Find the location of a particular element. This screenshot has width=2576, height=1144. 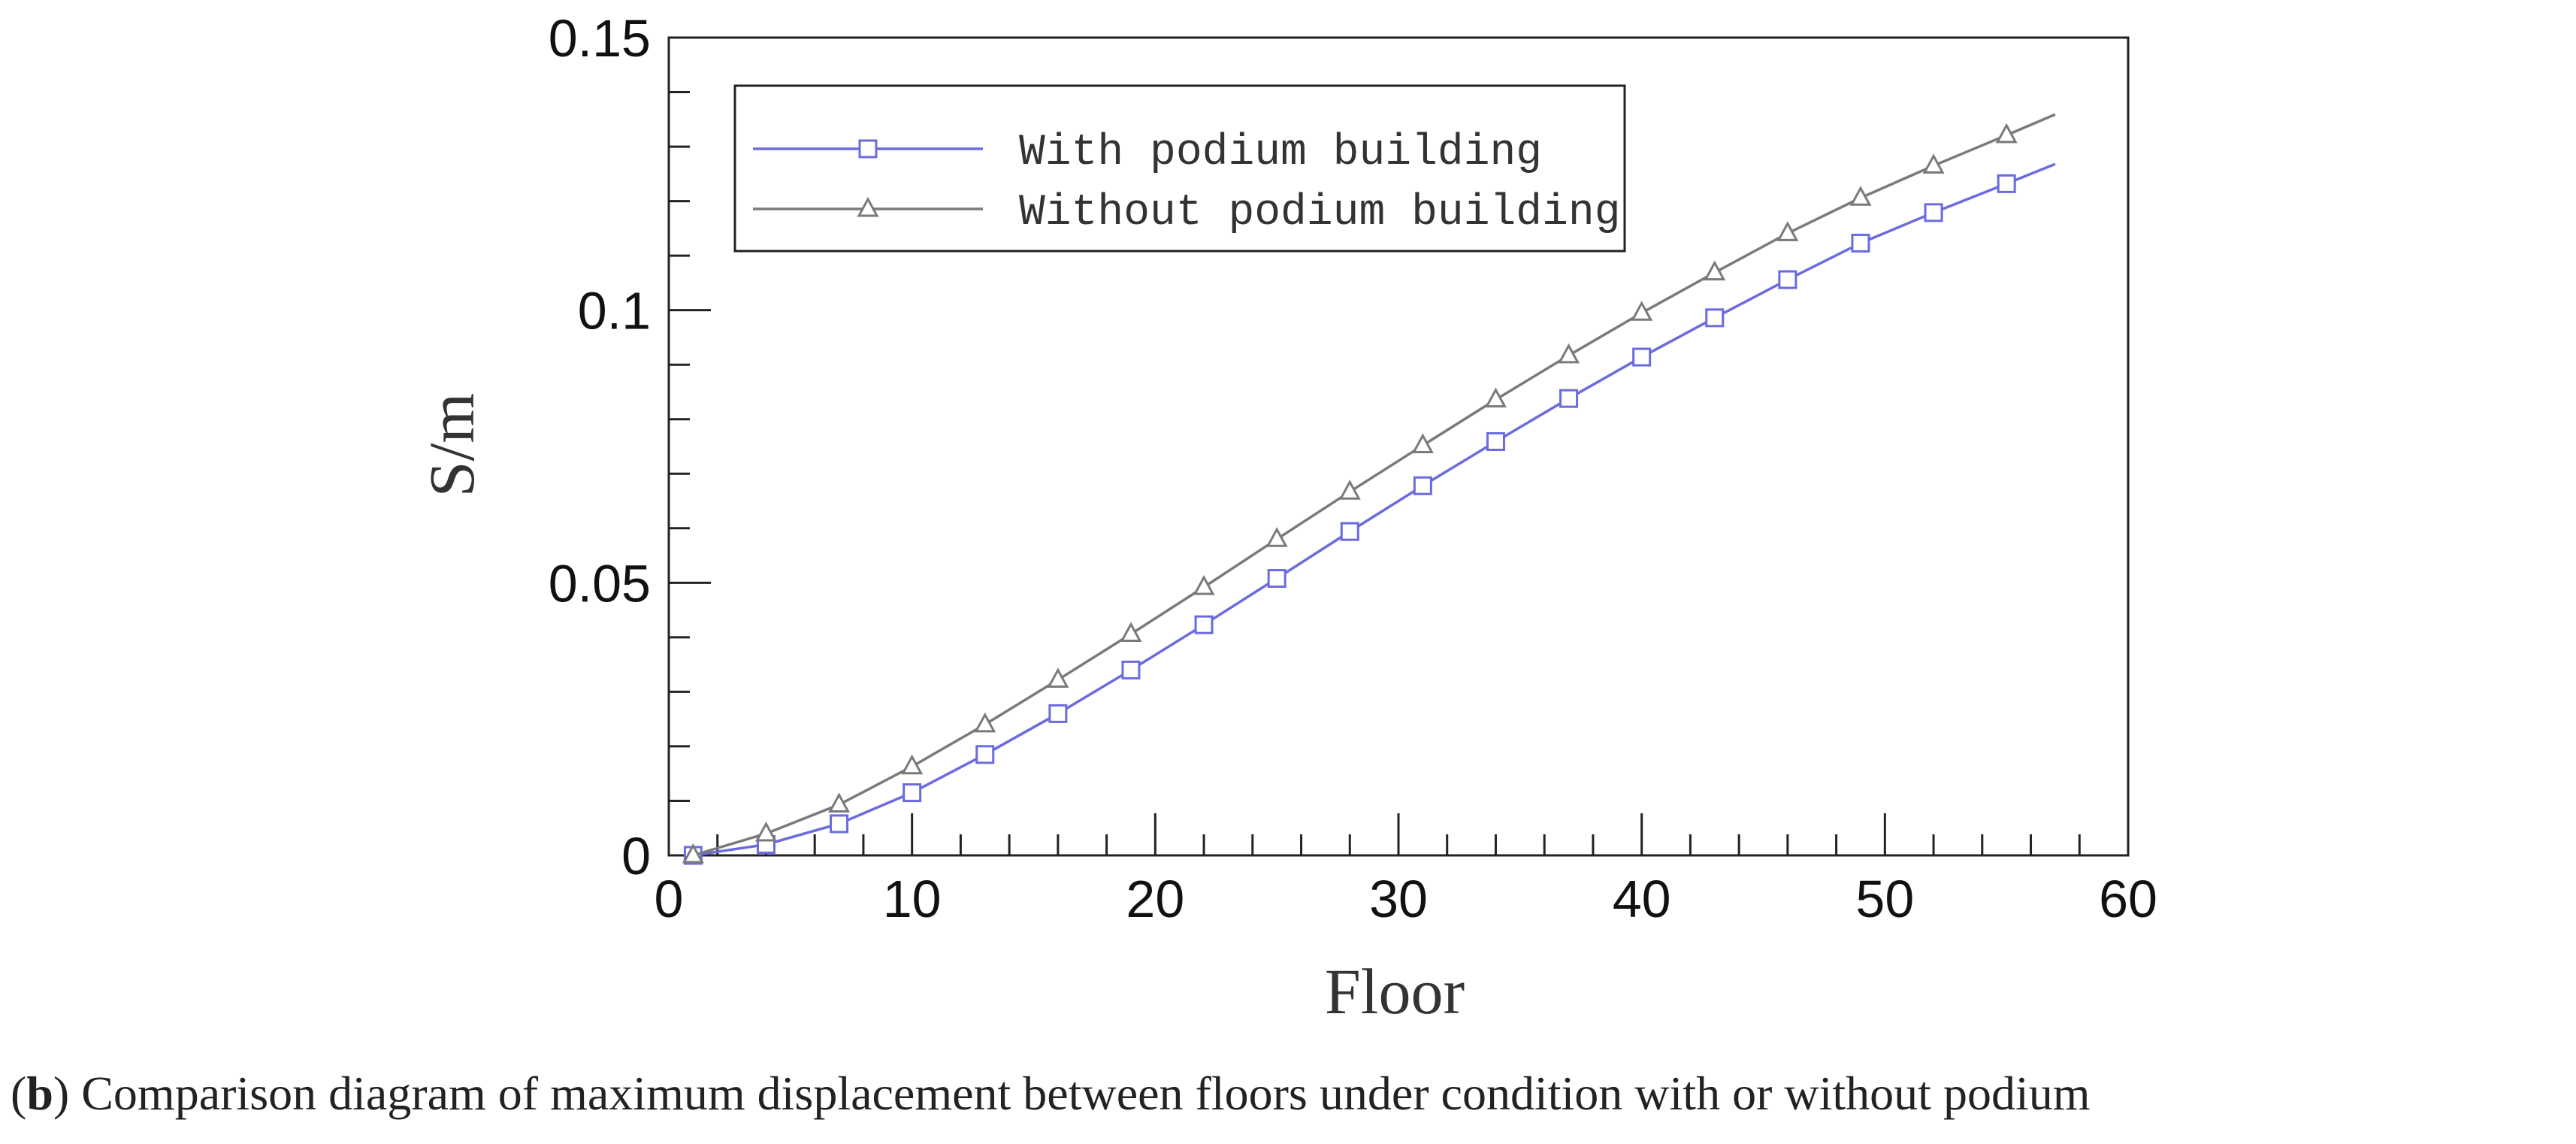

x-tick-label: 0 is located at coordinates (670, 899).